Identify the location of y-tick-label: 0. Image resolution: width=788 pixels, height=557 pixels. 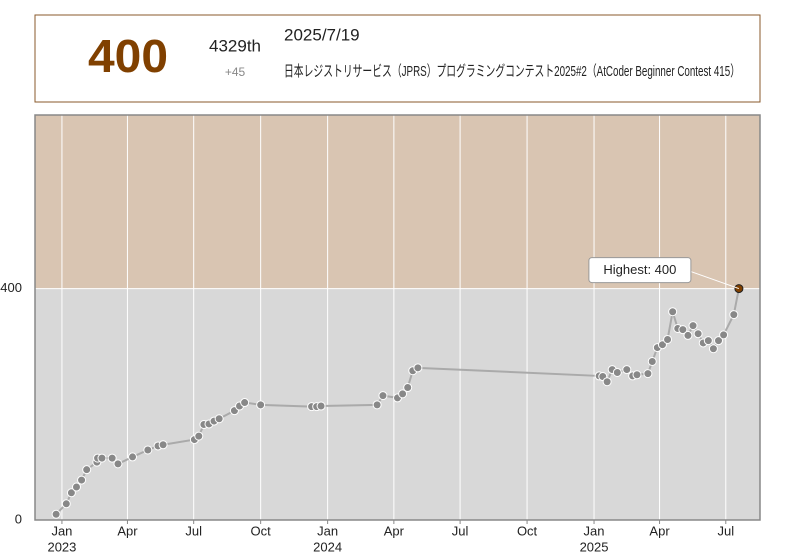
(18, 518).